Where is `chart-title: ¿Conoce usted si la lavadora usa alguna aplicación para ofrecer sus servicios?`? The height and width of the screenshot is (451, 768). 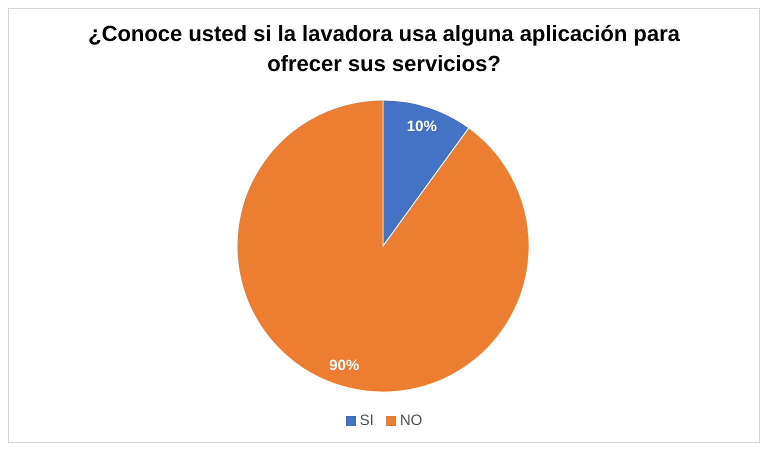
chart-title: ¿Conoce usted si la lavadora usa alguna aplicación para ofrecer sus servicios? is located at coordinates (384, 49).